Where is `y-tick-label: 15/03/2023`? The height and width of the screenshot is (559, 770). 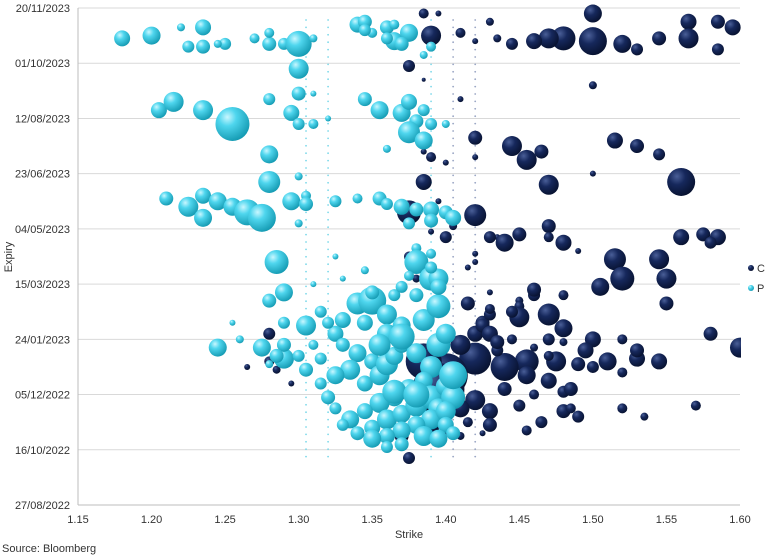
y-tick-label: 15/03/2023 is located at coordinates (42, 285).